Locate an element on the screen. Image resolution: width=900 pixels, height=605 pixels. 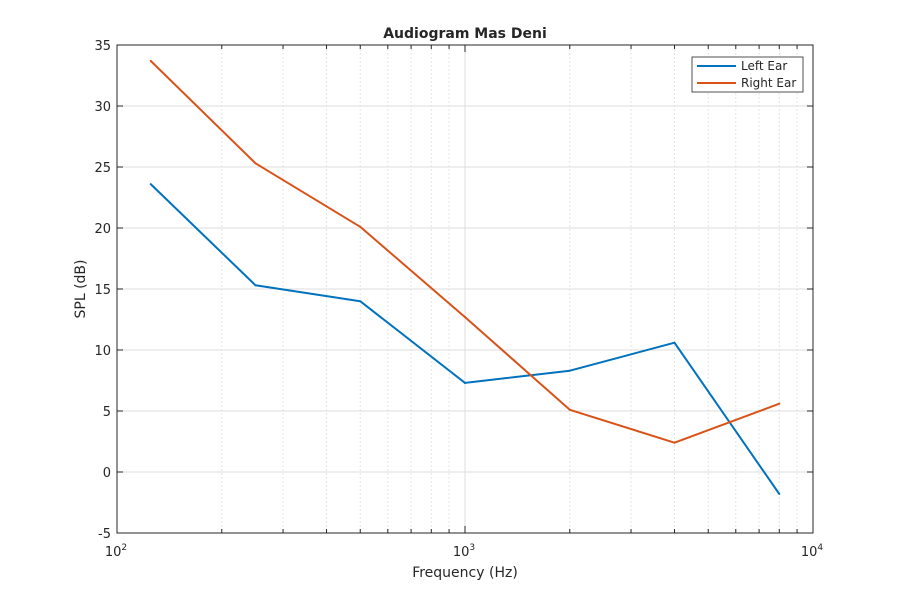
y-tick-label: 5 is located at coordinates (107, 412).